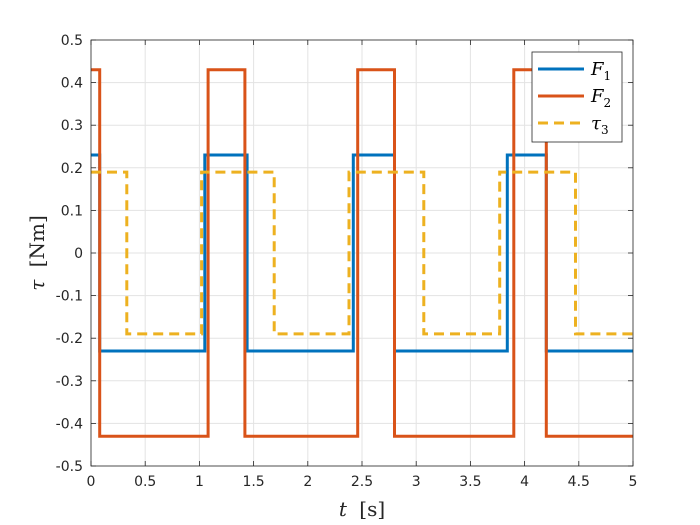  What do you see at coordinates (72, 211) in the screenshot?
I see `y-tick-label: 0.1` at bounding box center [72, 211].